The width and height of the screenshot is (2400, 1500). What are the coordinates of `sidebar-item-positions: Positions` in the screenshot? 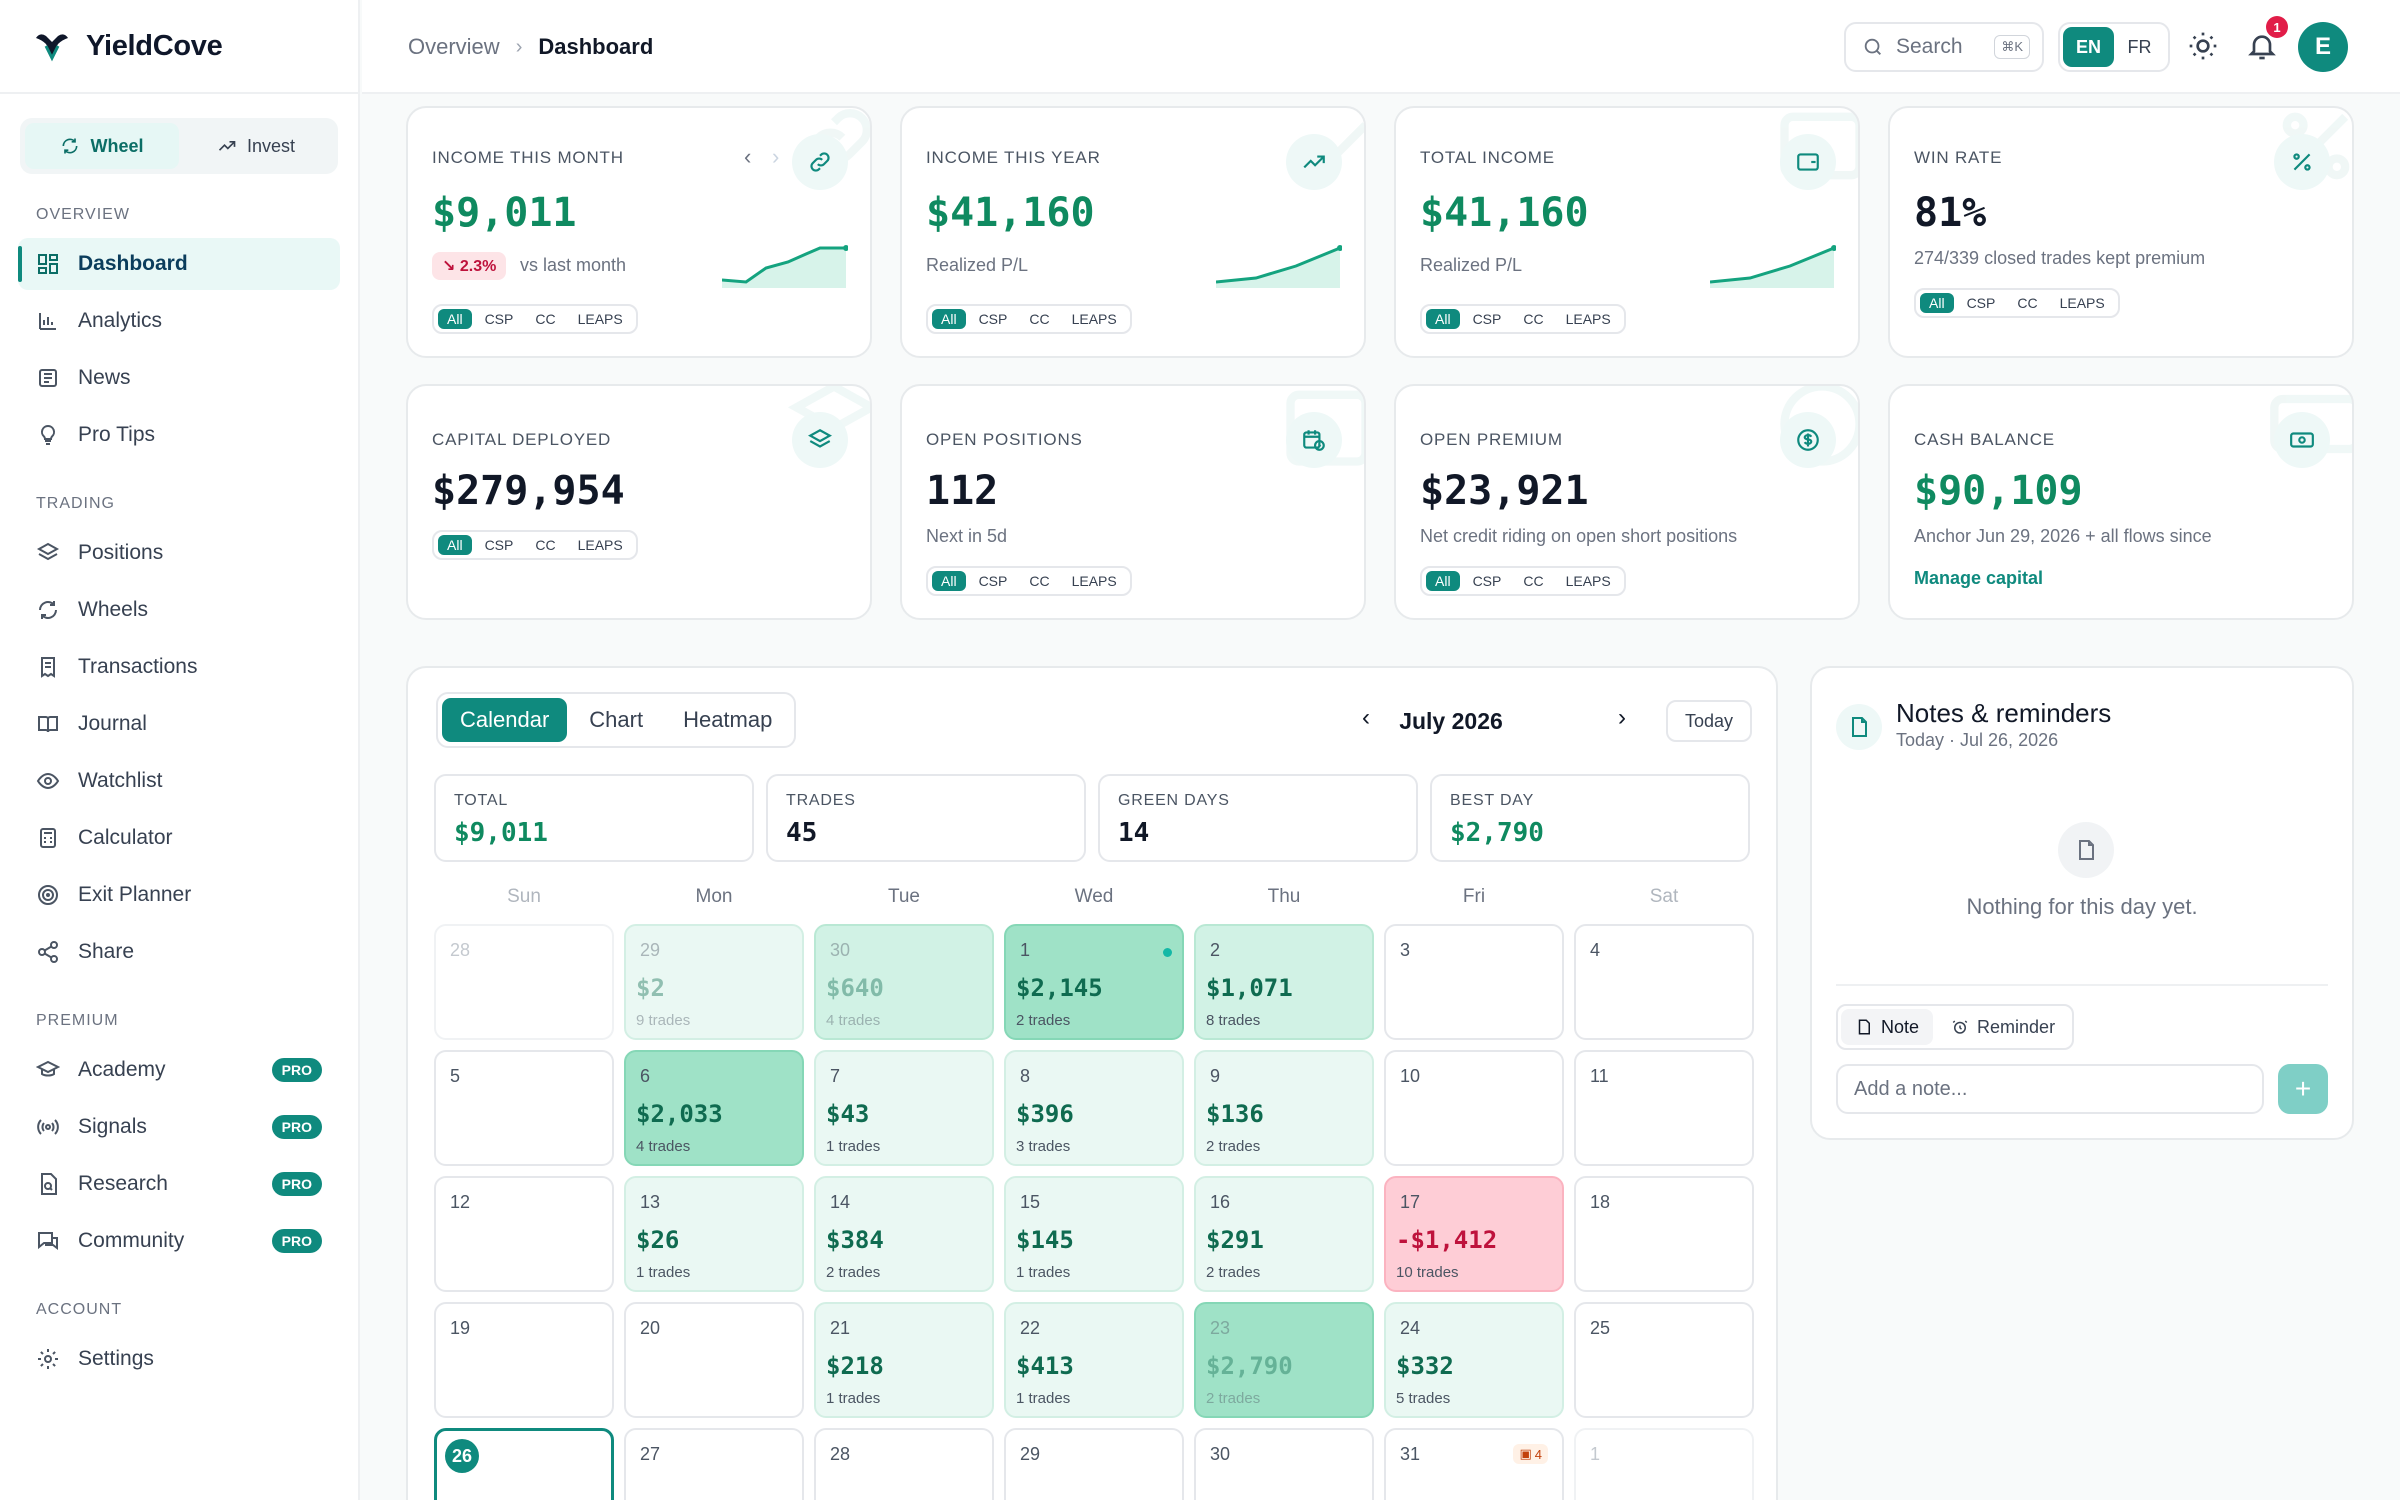 It's located at (179, 553).